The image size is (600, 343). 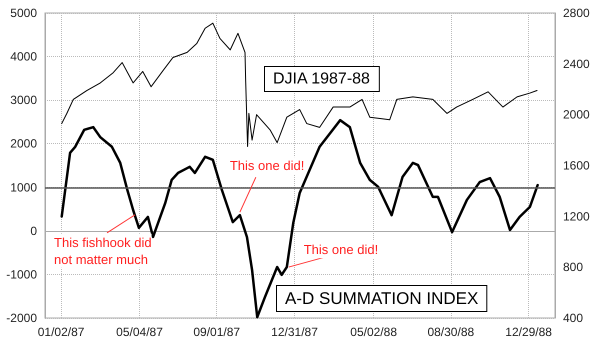 What do you see at coordinates (216, 332) in the screenshot?
I see `x-tick-label: 09/01/87` at bounding box center [216, 332].